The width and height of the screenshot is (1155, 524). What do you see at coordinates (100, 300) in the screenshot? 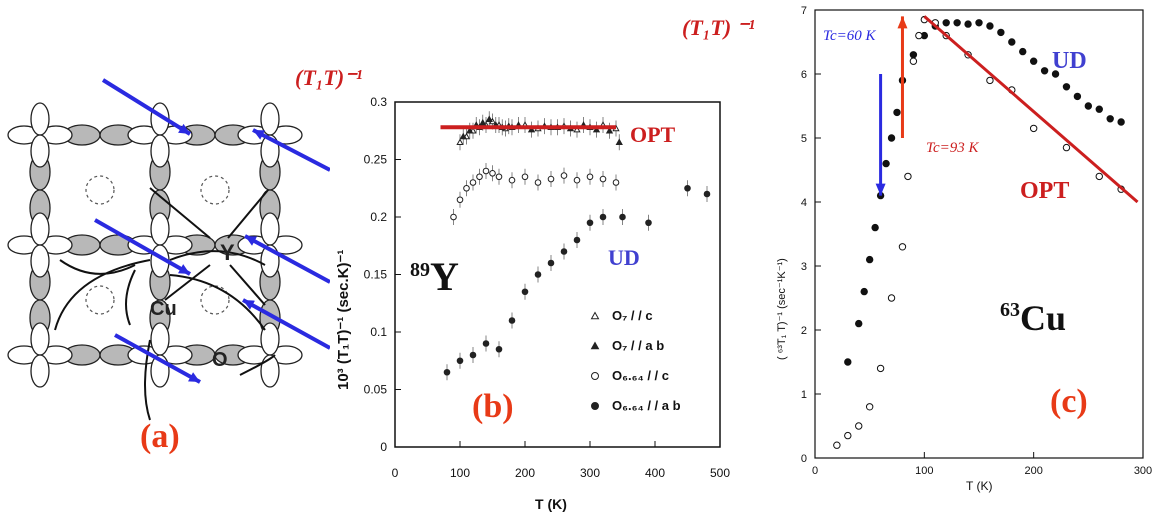
I see `vacancy-circle` at bounding box center [100, 300].